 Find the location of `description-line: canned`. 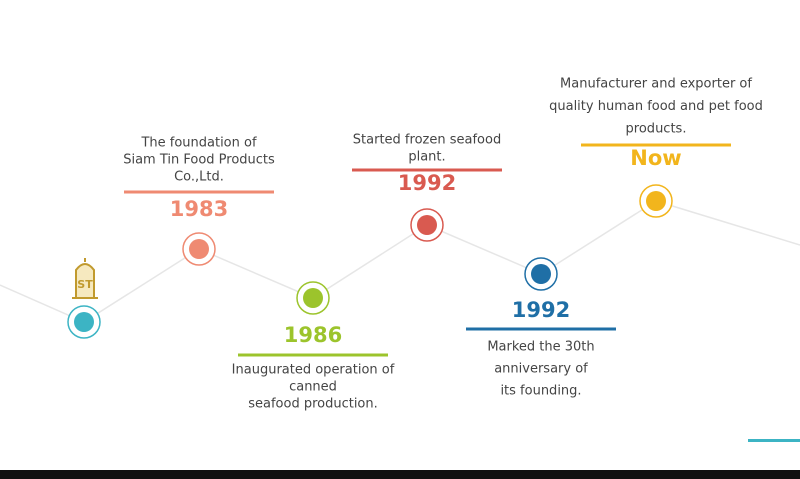

description-line: canned is located at coordinates (313, 387).